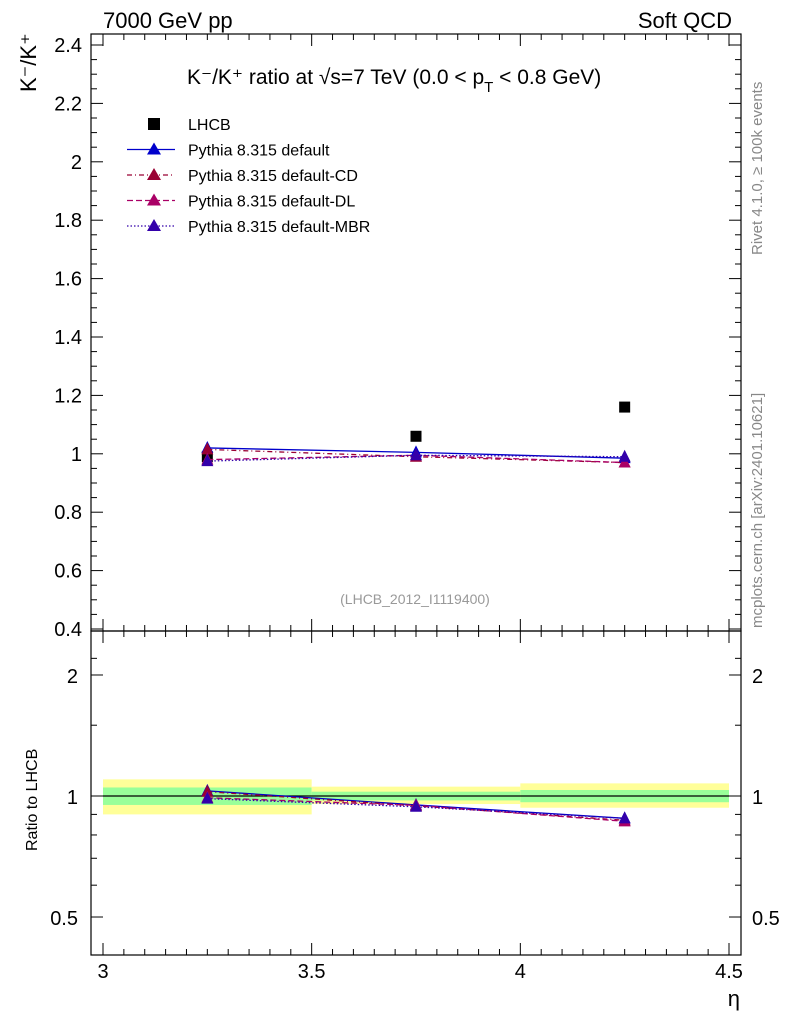 The image size is (786, 1029). What do you see at coordinates (273, 176) in the screenshot?
I see `legend-label: Pythia 8.315 default-CD` at bounding box center [273, 176].